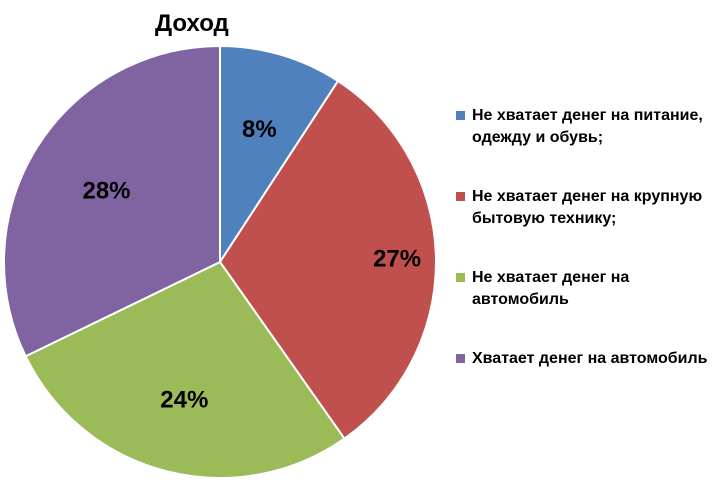 Image resolution: width=724 pixels, height=491 pixels. What do you see at coordinates (551, 288) in the screenshot?
I see `legend-label: Не хватает денег на автомобиль` at bounding box center [551, 288].